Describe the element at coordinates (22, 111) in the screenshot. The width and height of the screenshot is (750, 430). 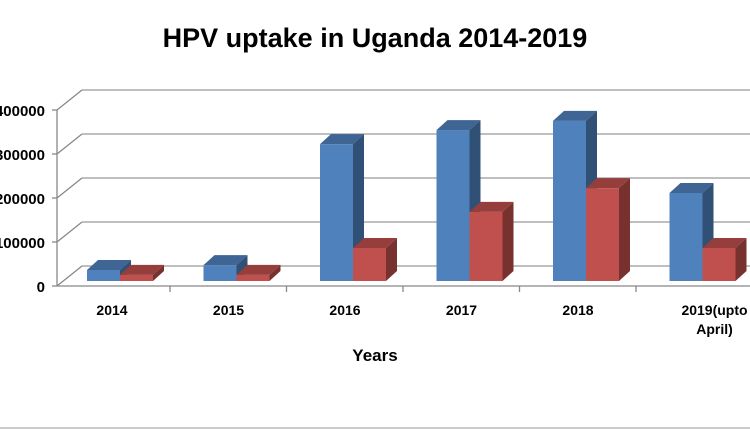
I see `y-tick-label: 400000` at that location.